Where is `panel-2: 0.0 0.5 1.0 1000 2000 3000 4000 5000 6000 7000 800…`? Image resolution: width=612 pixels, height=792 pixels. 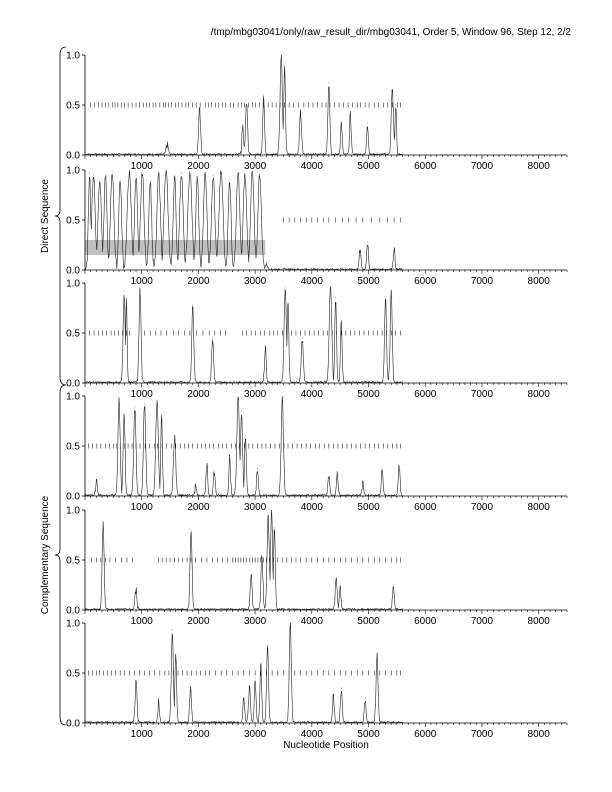
panel-2: 0.0 0.5 1.0 1000 2000 3000 4000 5000 6000 7000 800… is located at coordinates (317, 226).